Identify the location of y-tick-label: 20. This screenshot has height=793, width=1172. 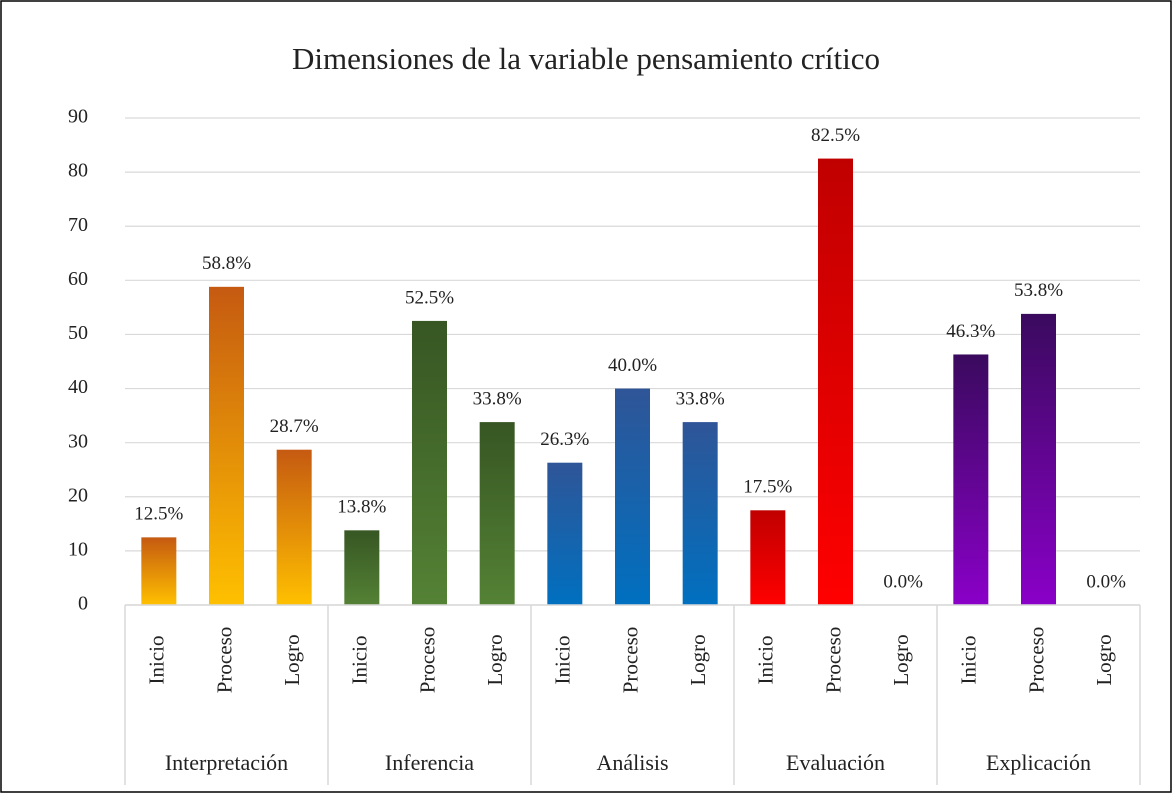
(78, 495).